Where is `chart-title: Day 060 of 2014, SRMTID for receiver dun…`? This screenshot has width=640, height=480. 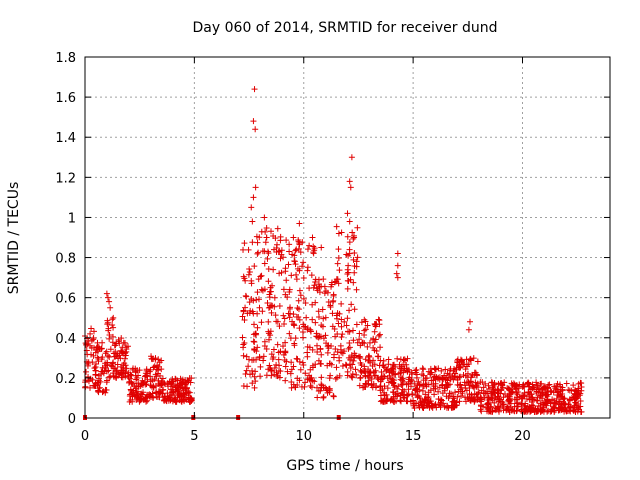
chart-title: Day 060 of 2014, SRMTID for receiver dun… is located at coordinates (345, 28).